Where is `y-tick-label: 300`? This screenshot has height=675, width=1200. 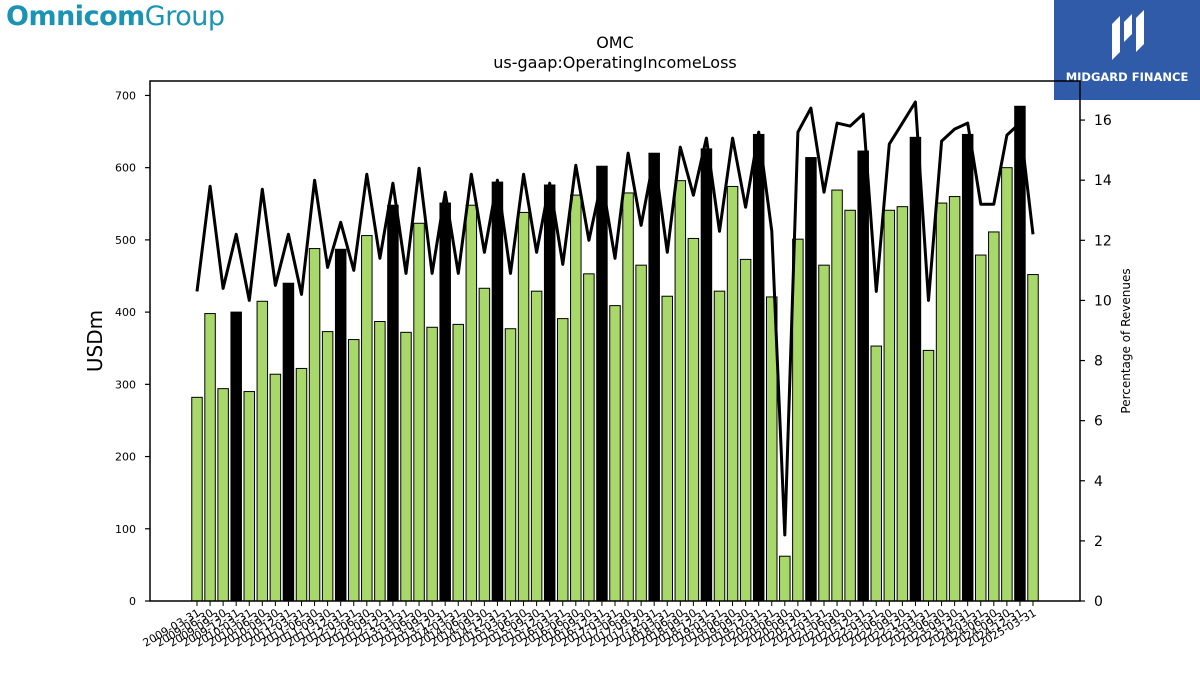 y-tick-label: 300 is located at coordinates (125, 384).